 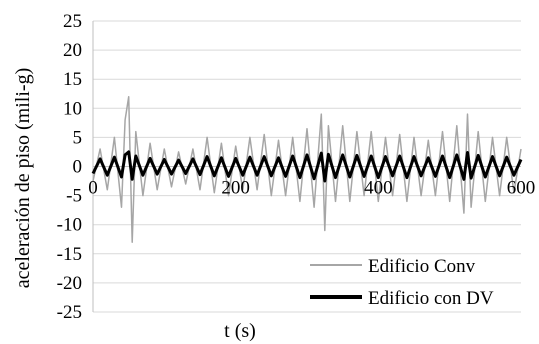 What do you see at coordinates (235, 188) in the screenshot?
I see `x-tick-label: 200` at bounding box center [235, 188].